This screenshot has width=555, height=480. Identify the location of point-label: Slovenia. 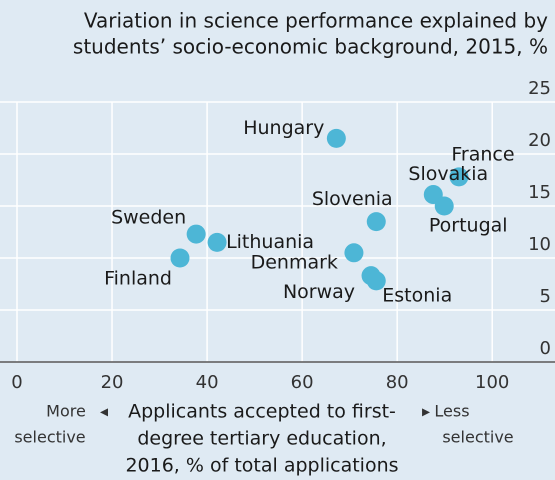
(352, 199).